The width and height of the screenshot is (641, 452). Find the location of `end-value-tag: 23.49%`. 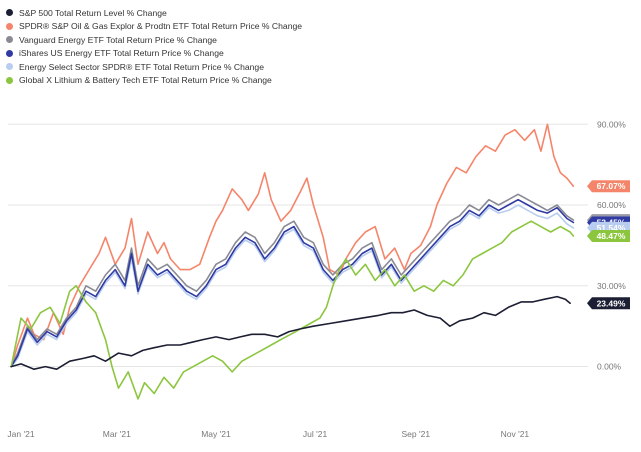

end-value-tag: 23.49% is located at coordinates (608, 303).